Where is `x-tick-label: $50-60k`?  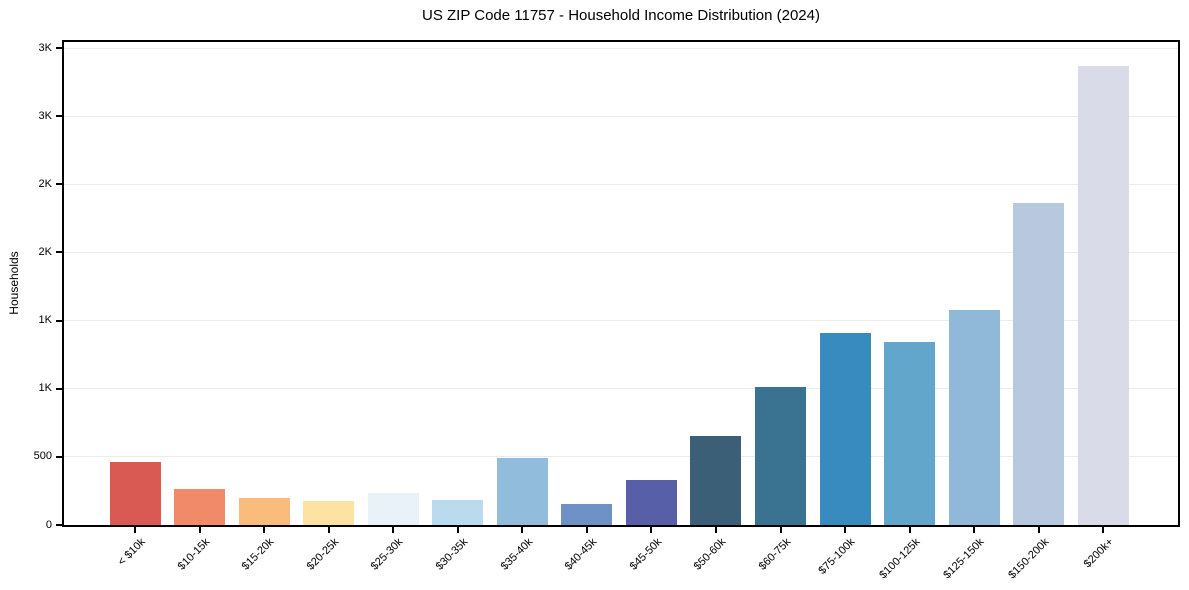
x-tick-label: $50-60k is located at coordinates (710, 554).